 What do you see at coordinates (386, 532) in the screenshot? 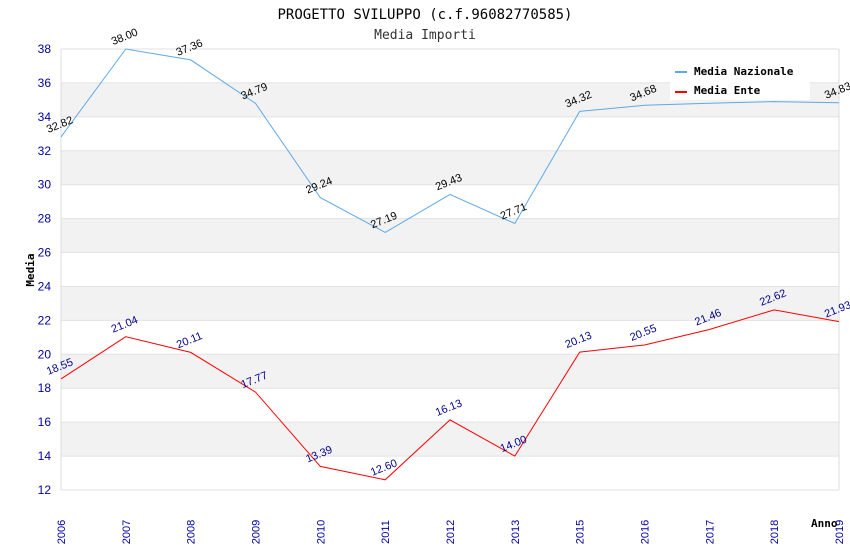
I see `x-tick-label: 2011` at bounding box center [386, 532].